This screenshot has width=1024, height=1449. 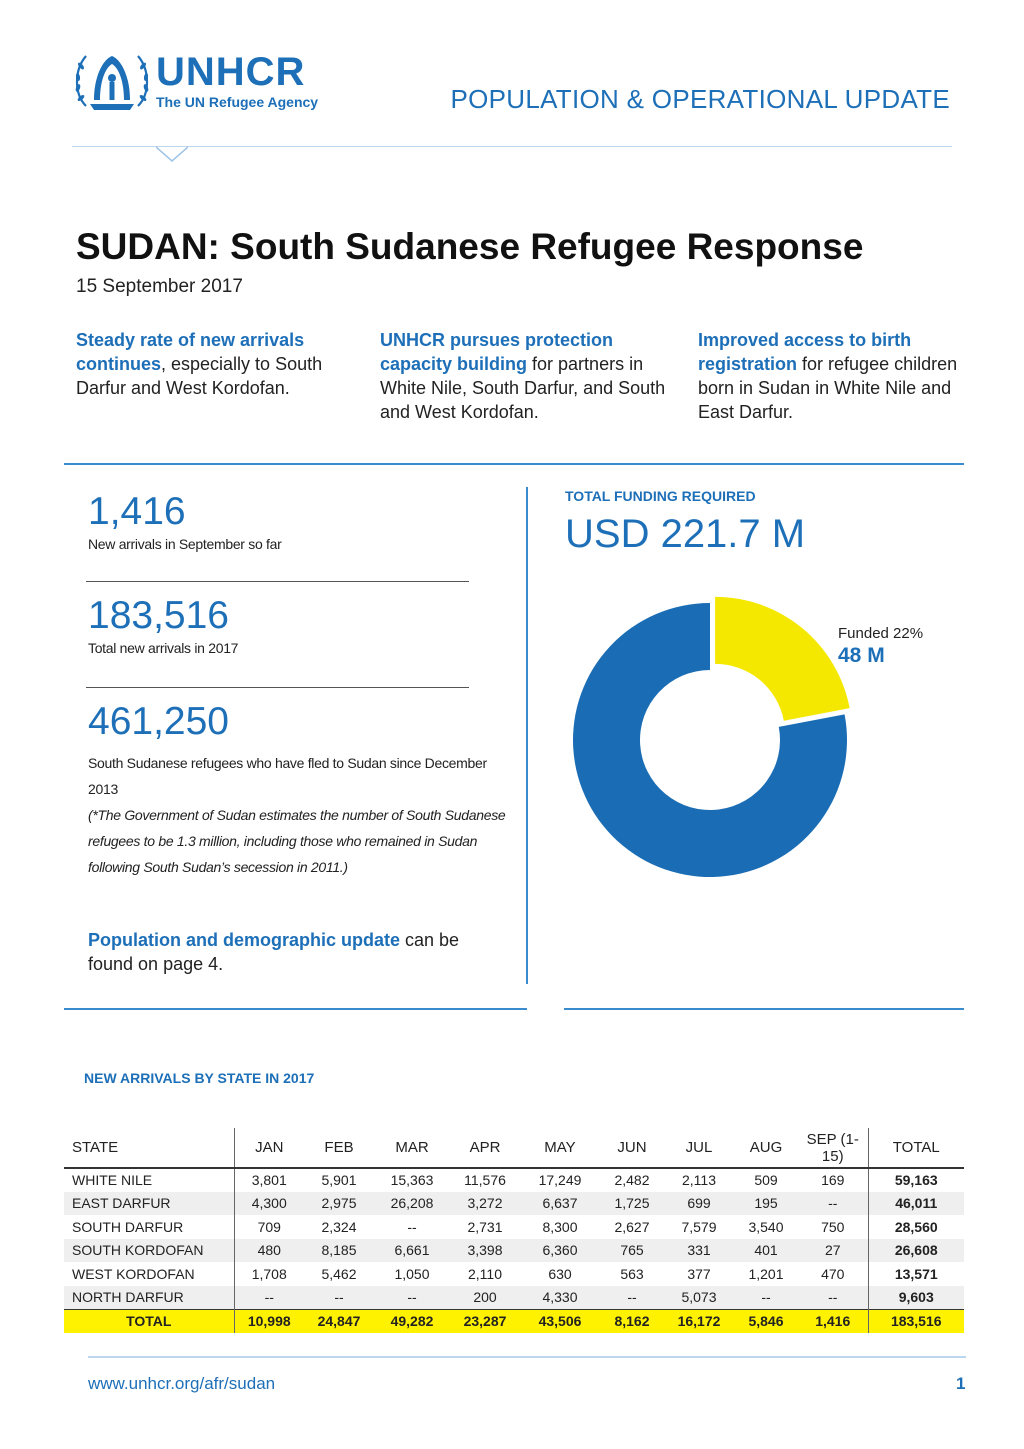 What do you see at coordinates (782, 658) in the screenshot?
I see `donut-slice-funded` at bounding box center [782, 658].